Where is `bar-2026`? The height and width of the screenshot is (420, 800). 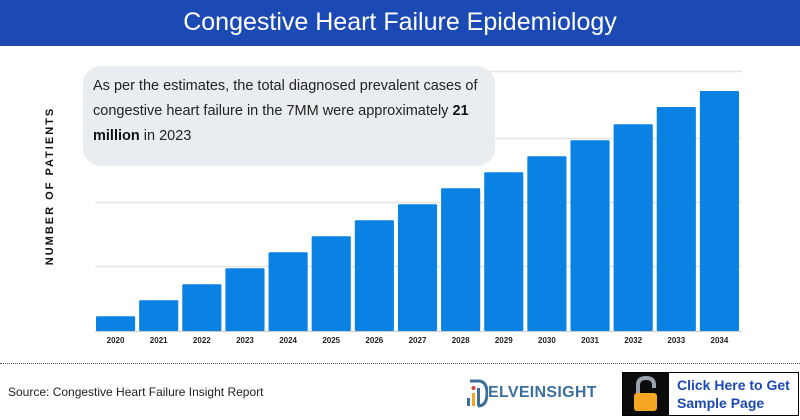
bar-2026 is located at coordinates (374, 275).